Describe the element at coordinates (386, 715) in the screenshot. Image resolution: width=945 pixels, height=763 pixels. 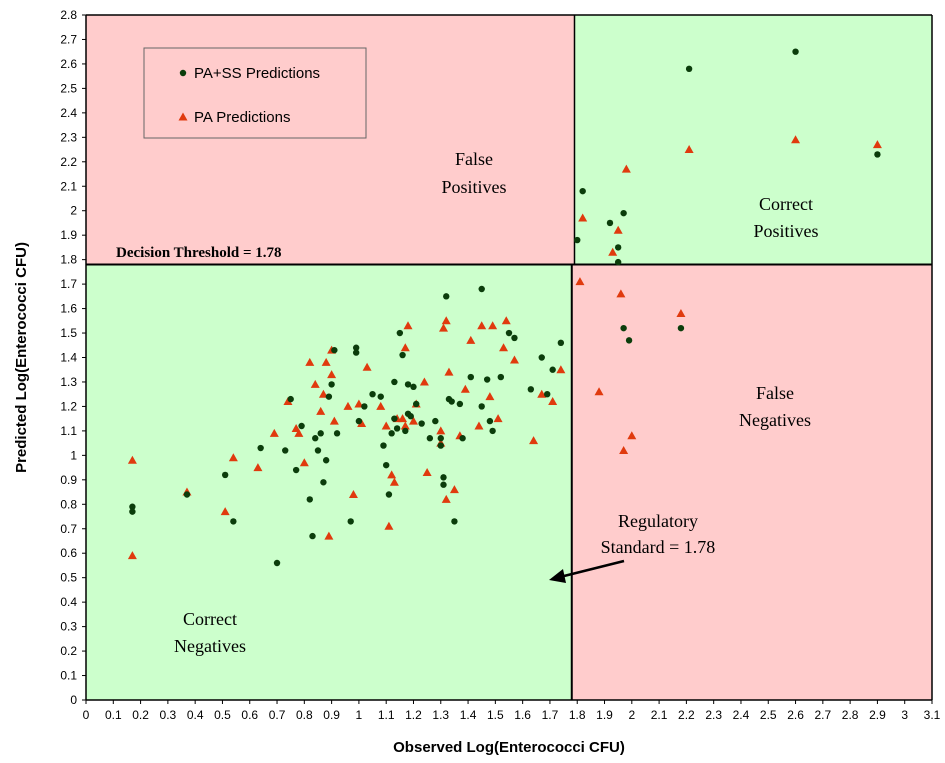
I see `x-tick-label: 1.1` at that location.